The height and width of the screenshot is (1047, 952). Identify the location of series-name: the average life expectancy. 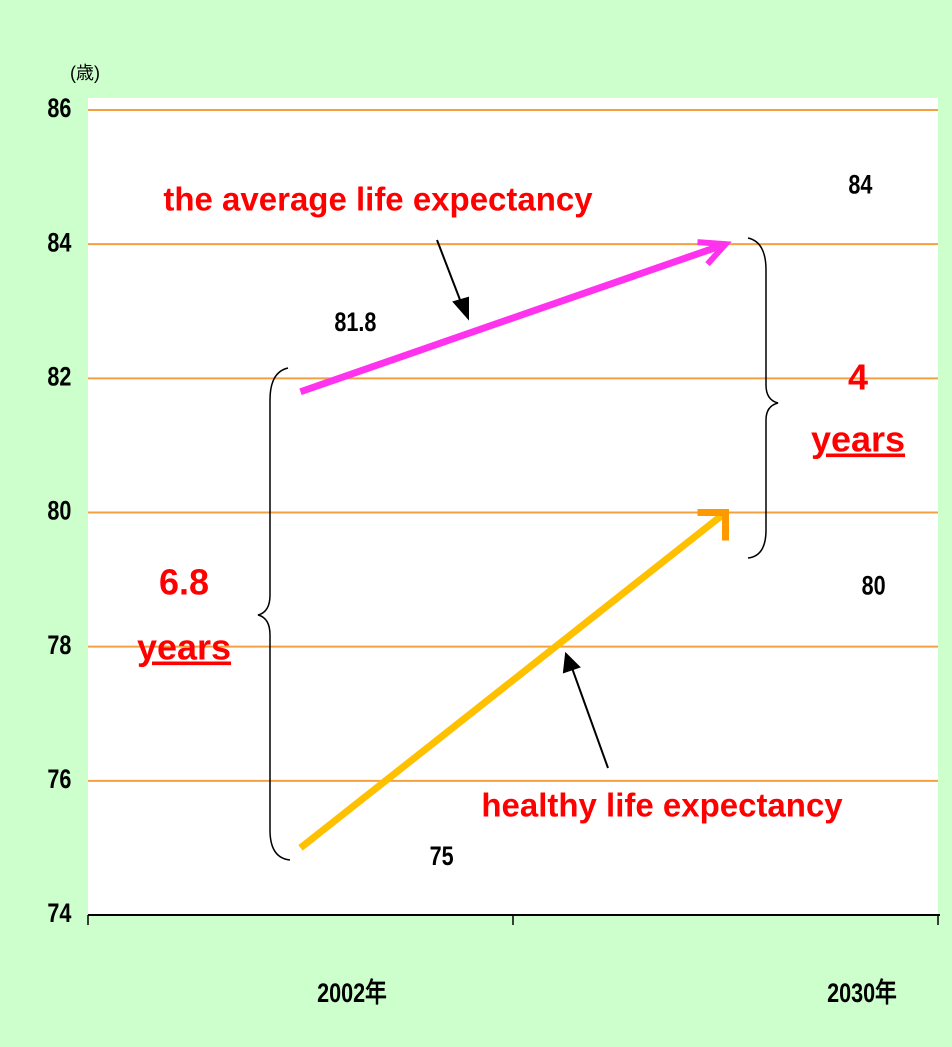
(378, 199).